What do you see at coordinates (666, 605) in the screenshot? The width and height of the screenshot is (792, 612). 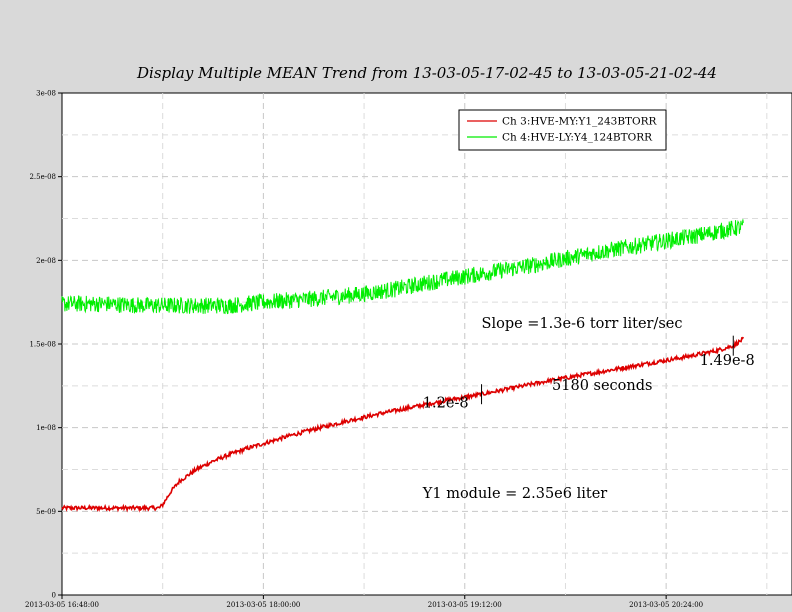 I see `x-tick-label: 2013-03-05 20:24:00` at bounding box center [666, 605].